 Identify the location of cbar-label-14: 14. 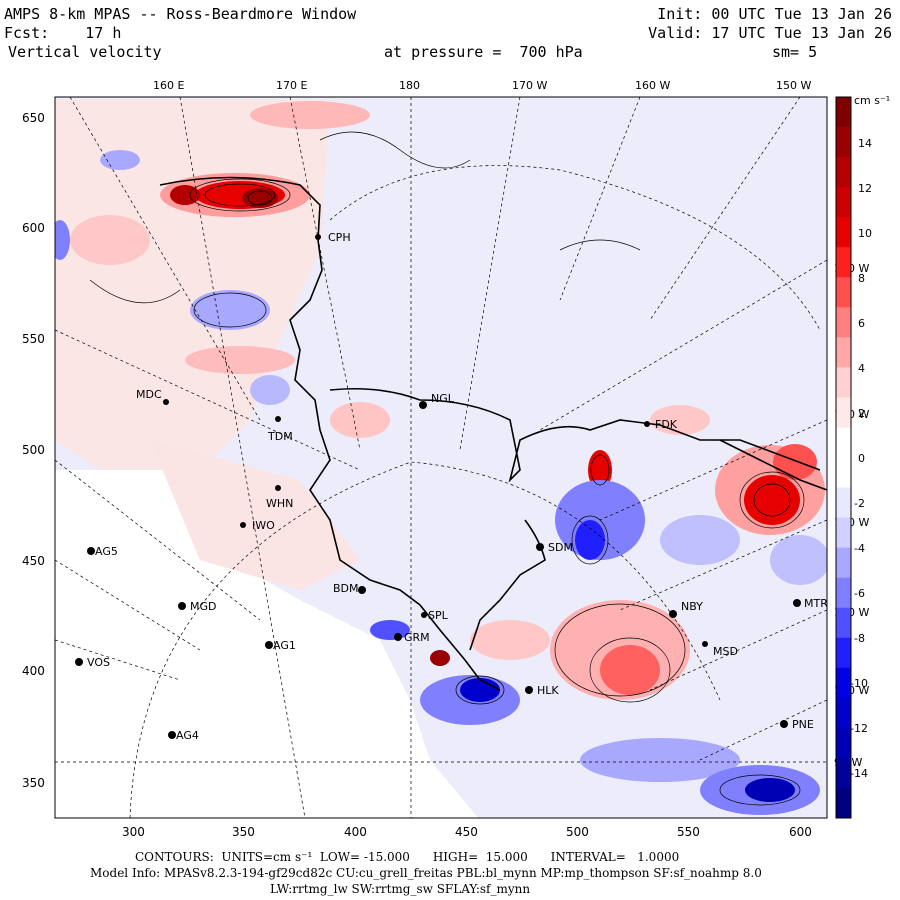
(865, 143).